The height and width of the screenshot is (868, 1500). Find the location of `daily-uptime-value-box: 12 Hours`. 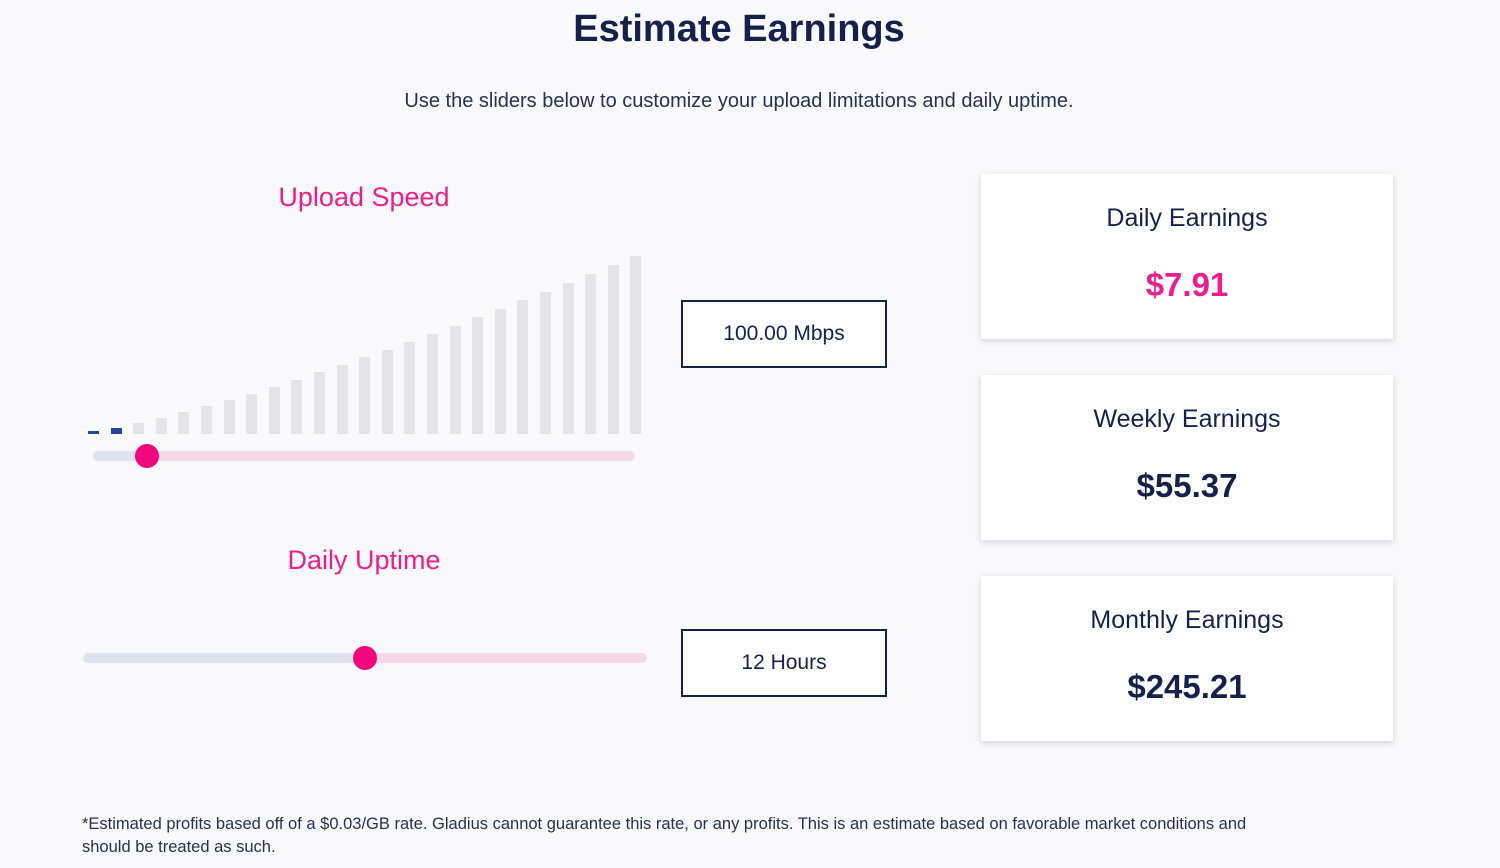

daily-uptime-value-box: 12 Hours is located at coordinates (784, 663).